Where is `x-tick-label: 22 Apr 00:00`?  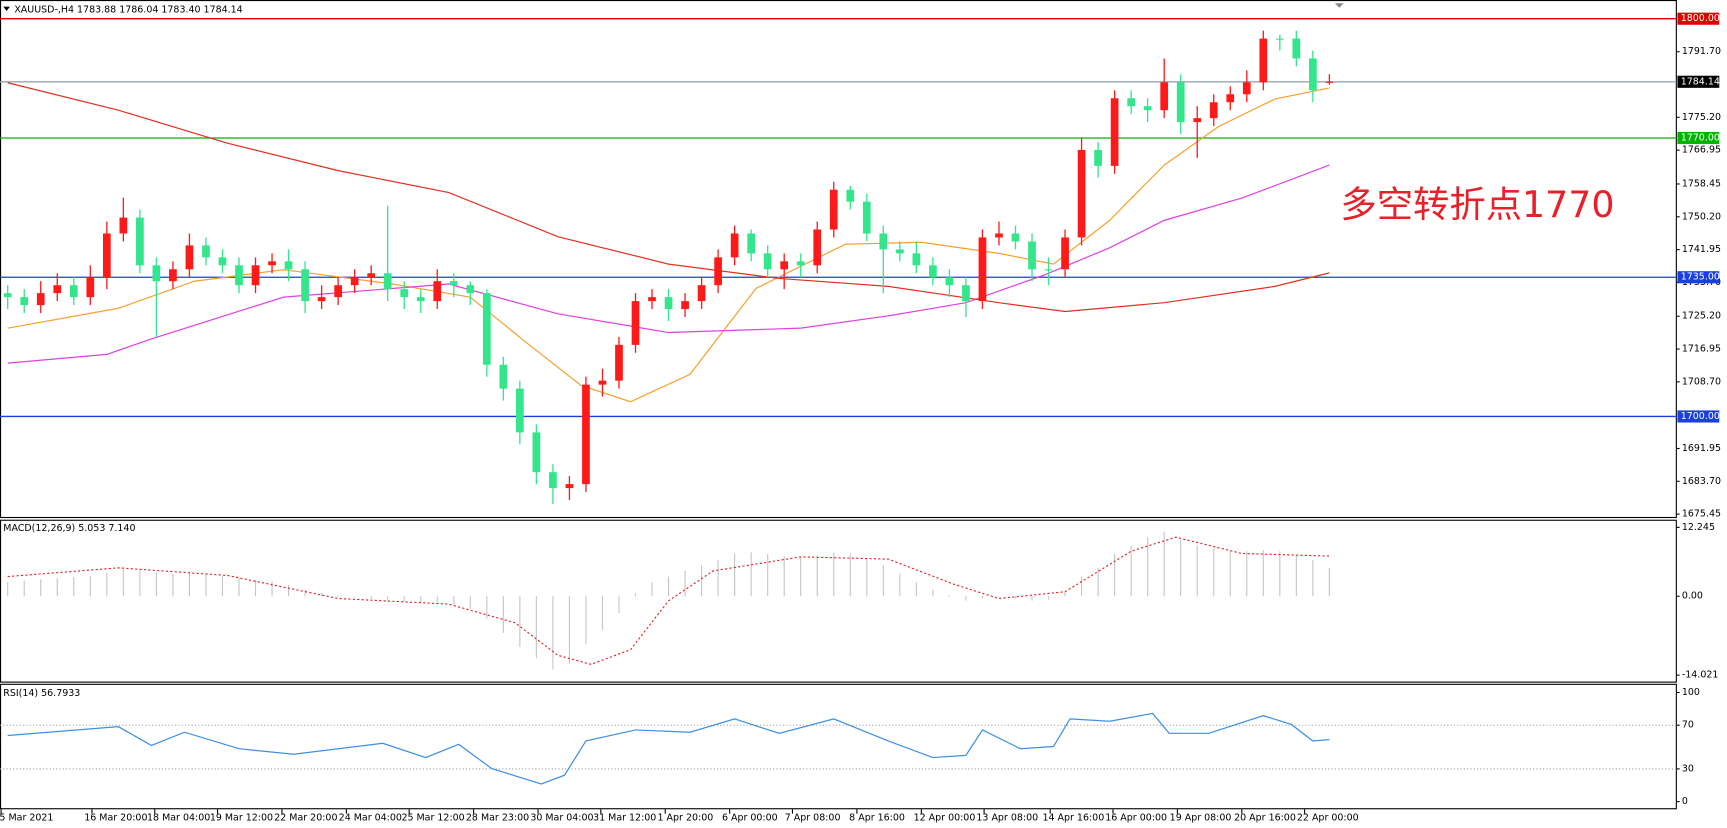
x-tick-label: 22 Apr 00:00 is located at coordinates (1328, 818).